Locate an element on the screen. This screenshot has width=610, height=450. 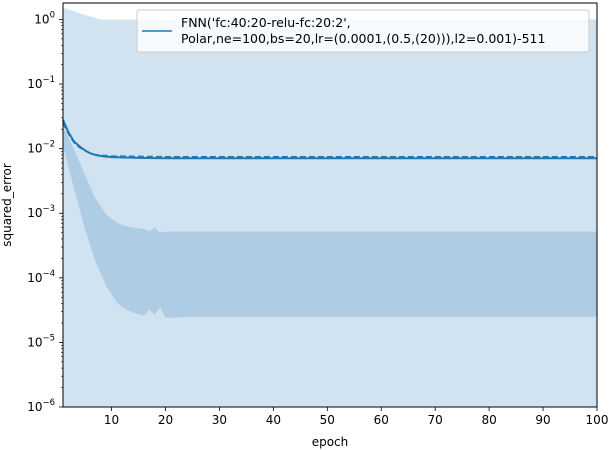
series-line-solid is located at coordinates (329, 139).